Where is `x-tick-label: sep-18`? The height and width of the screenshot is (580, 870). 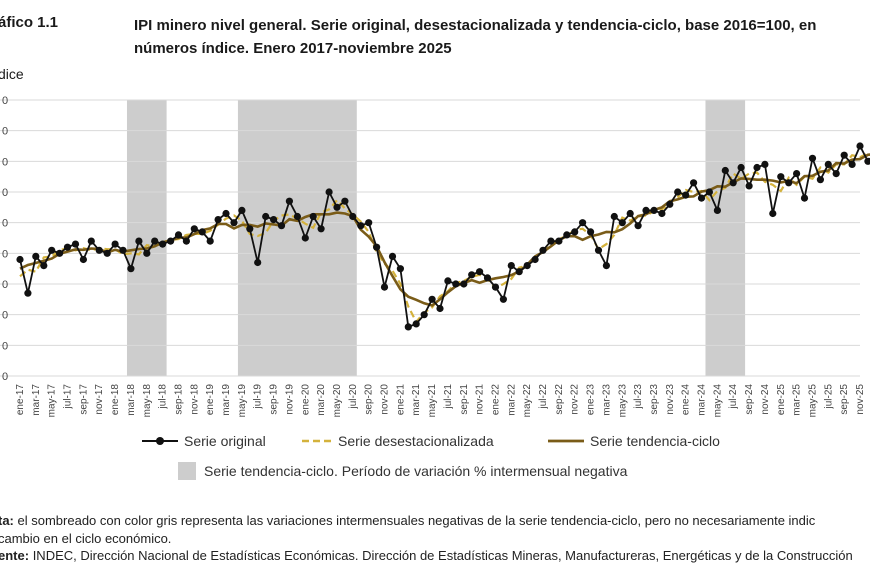
x-tick-label: sep-18 is located at coordinates (178, 399).